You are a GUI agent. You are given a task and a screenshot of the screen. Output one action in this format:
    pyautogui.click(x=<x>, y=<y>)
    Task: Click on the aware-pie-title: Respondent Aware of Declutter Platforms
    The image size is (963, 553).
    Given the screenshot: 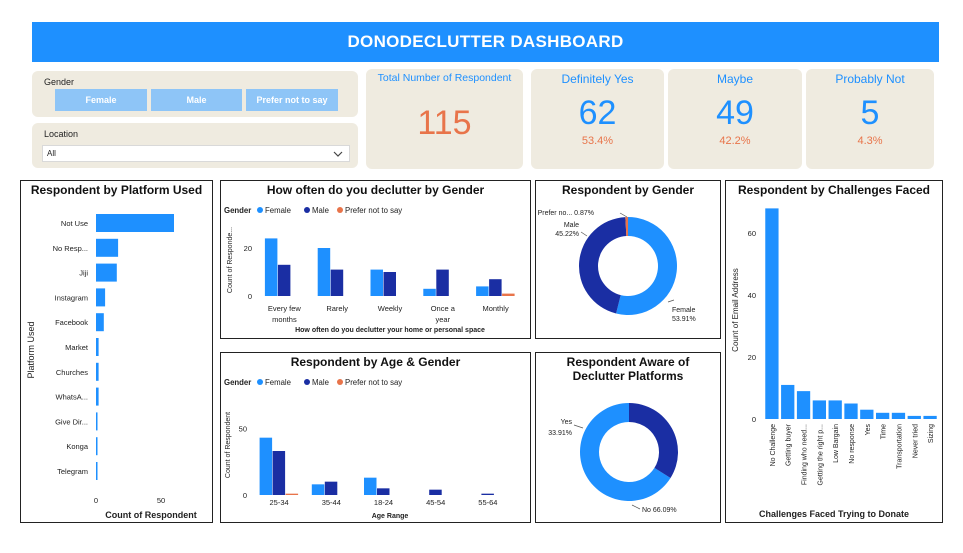 What is the action you would take?
    pyautogui.click(x=628, y=369)
    